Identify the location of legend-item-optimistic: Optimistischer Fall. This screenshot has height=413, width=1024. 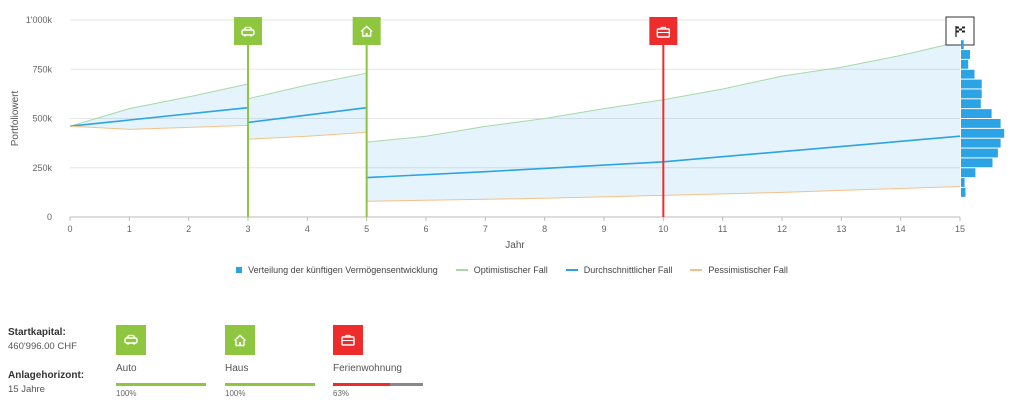
(501, 270).